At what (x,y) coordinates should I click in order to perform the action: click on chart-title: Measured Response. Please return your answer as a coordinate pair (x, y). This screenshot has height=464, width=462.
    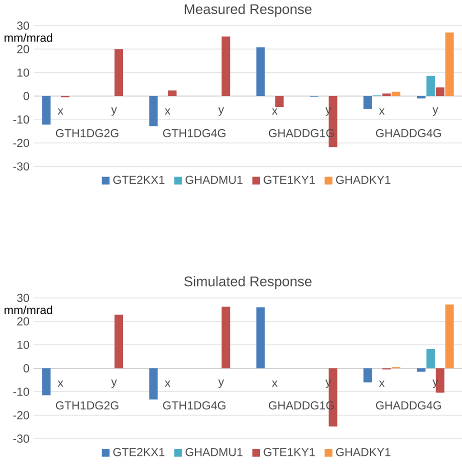
    Looking at the image, I should click on (248, 10).